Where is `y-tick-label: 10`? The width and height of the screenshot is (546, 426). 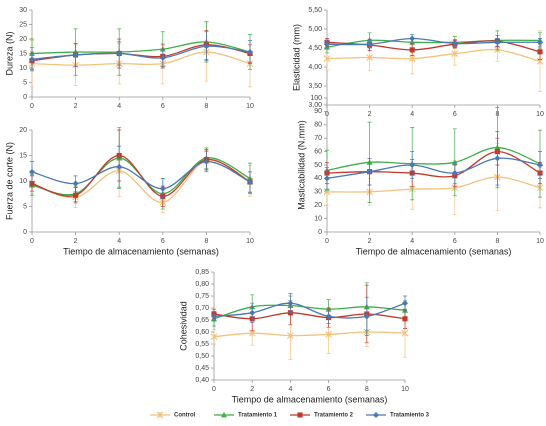 y-tick-label: 10 is located at coordinates (23, 68).